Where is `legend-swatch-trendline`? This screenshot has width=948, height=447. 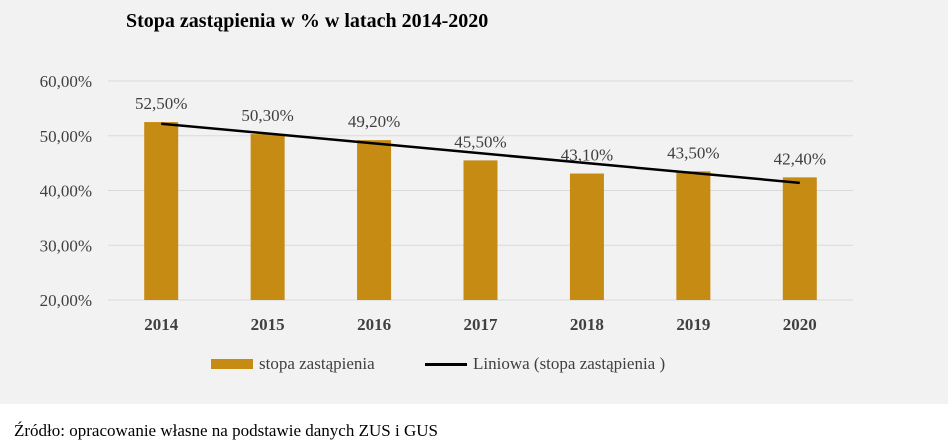 legend-swatch-trendline is located at coordinates (446, 364).